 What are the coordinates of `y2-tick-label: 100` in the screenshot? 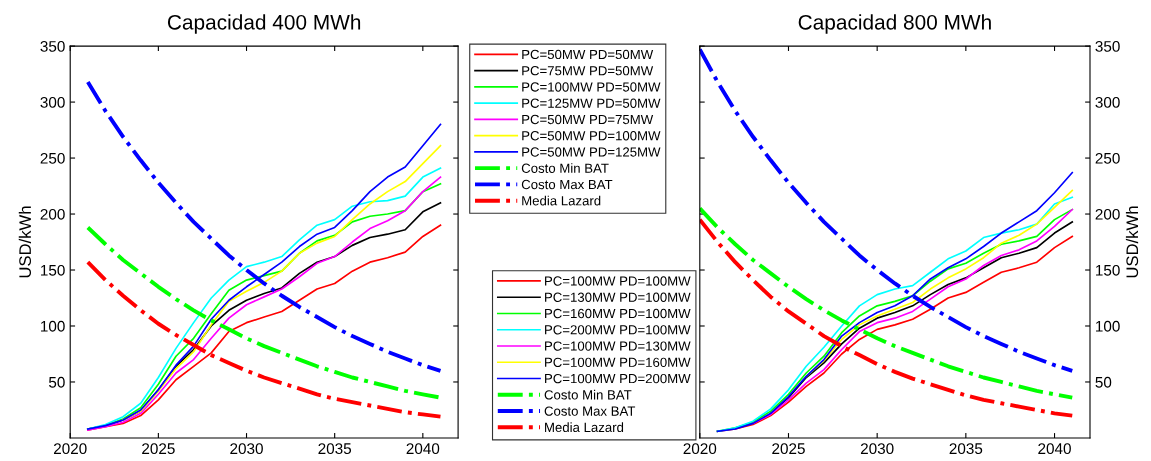 It's located at (1108, 326).